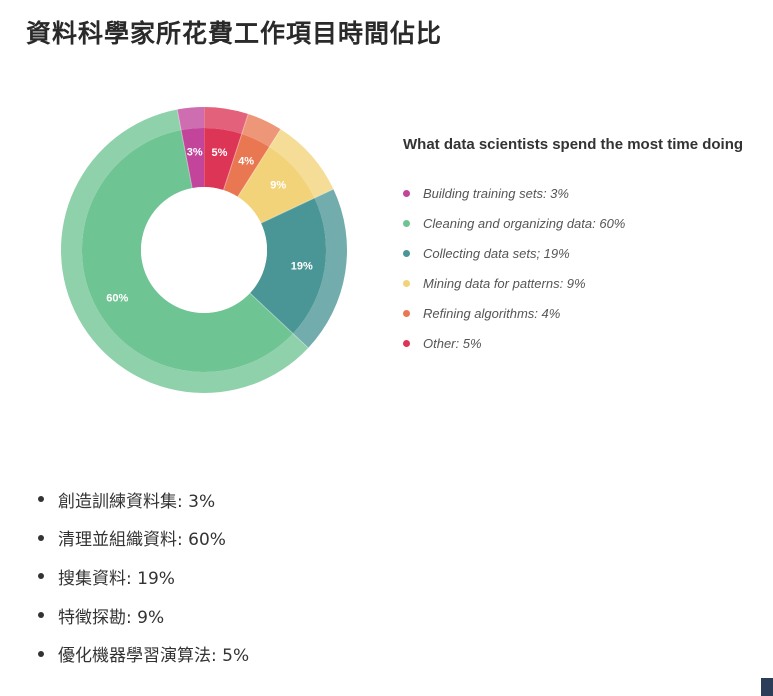  I want to click on donut-hole, so click(204, 250).